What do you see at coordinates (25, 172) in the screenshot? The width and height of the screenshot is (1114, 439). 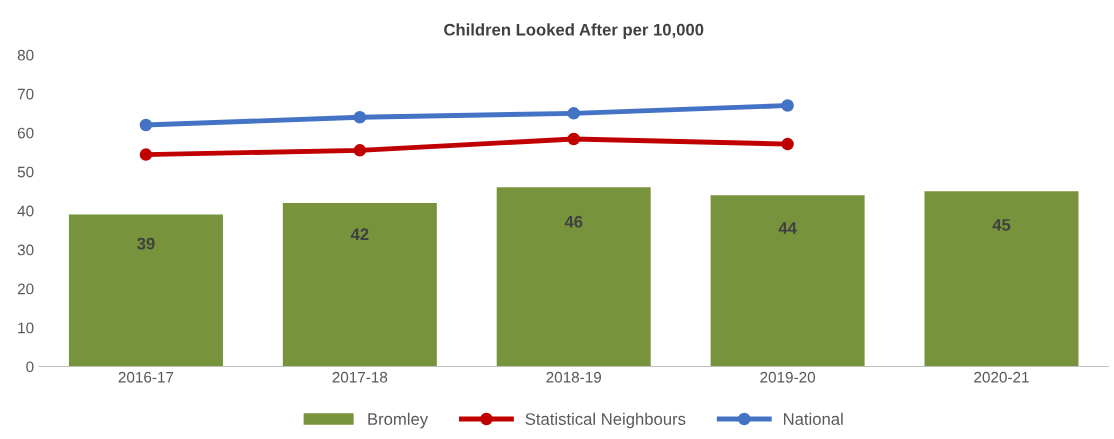 I see `y-tick-label: 50` at bounding box center [25, 172].